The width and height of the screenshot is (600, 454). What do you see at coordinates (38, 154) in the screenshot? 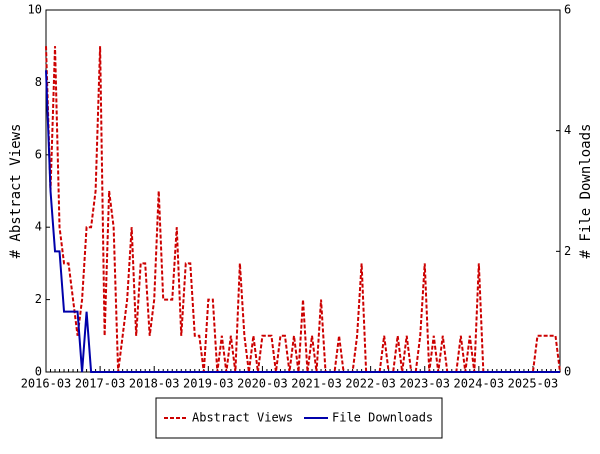
I see `y-tick-label: 6` at bounding box center [38, 154].